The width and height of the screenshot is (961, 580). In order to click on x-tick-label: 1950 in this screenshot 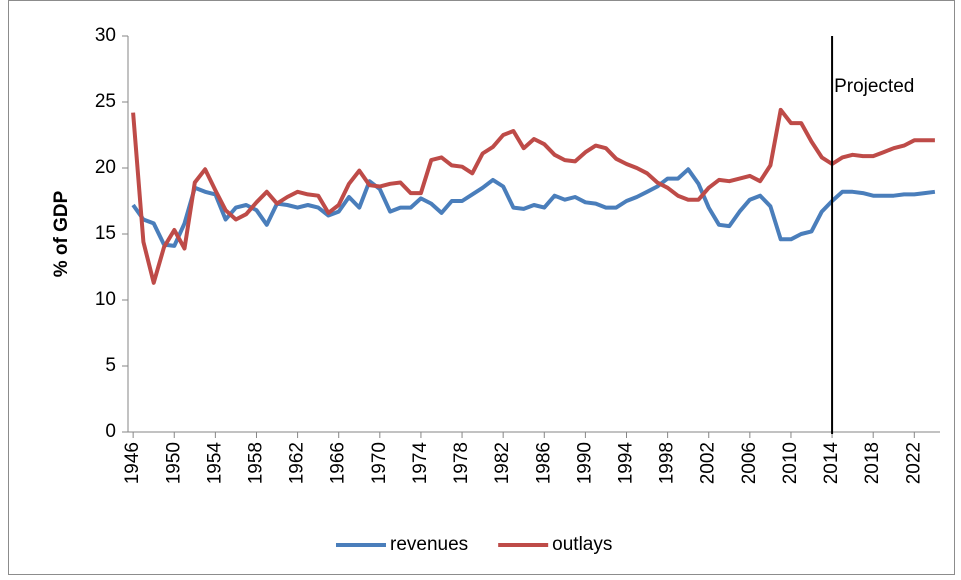, I will do `click(173, 463)`.